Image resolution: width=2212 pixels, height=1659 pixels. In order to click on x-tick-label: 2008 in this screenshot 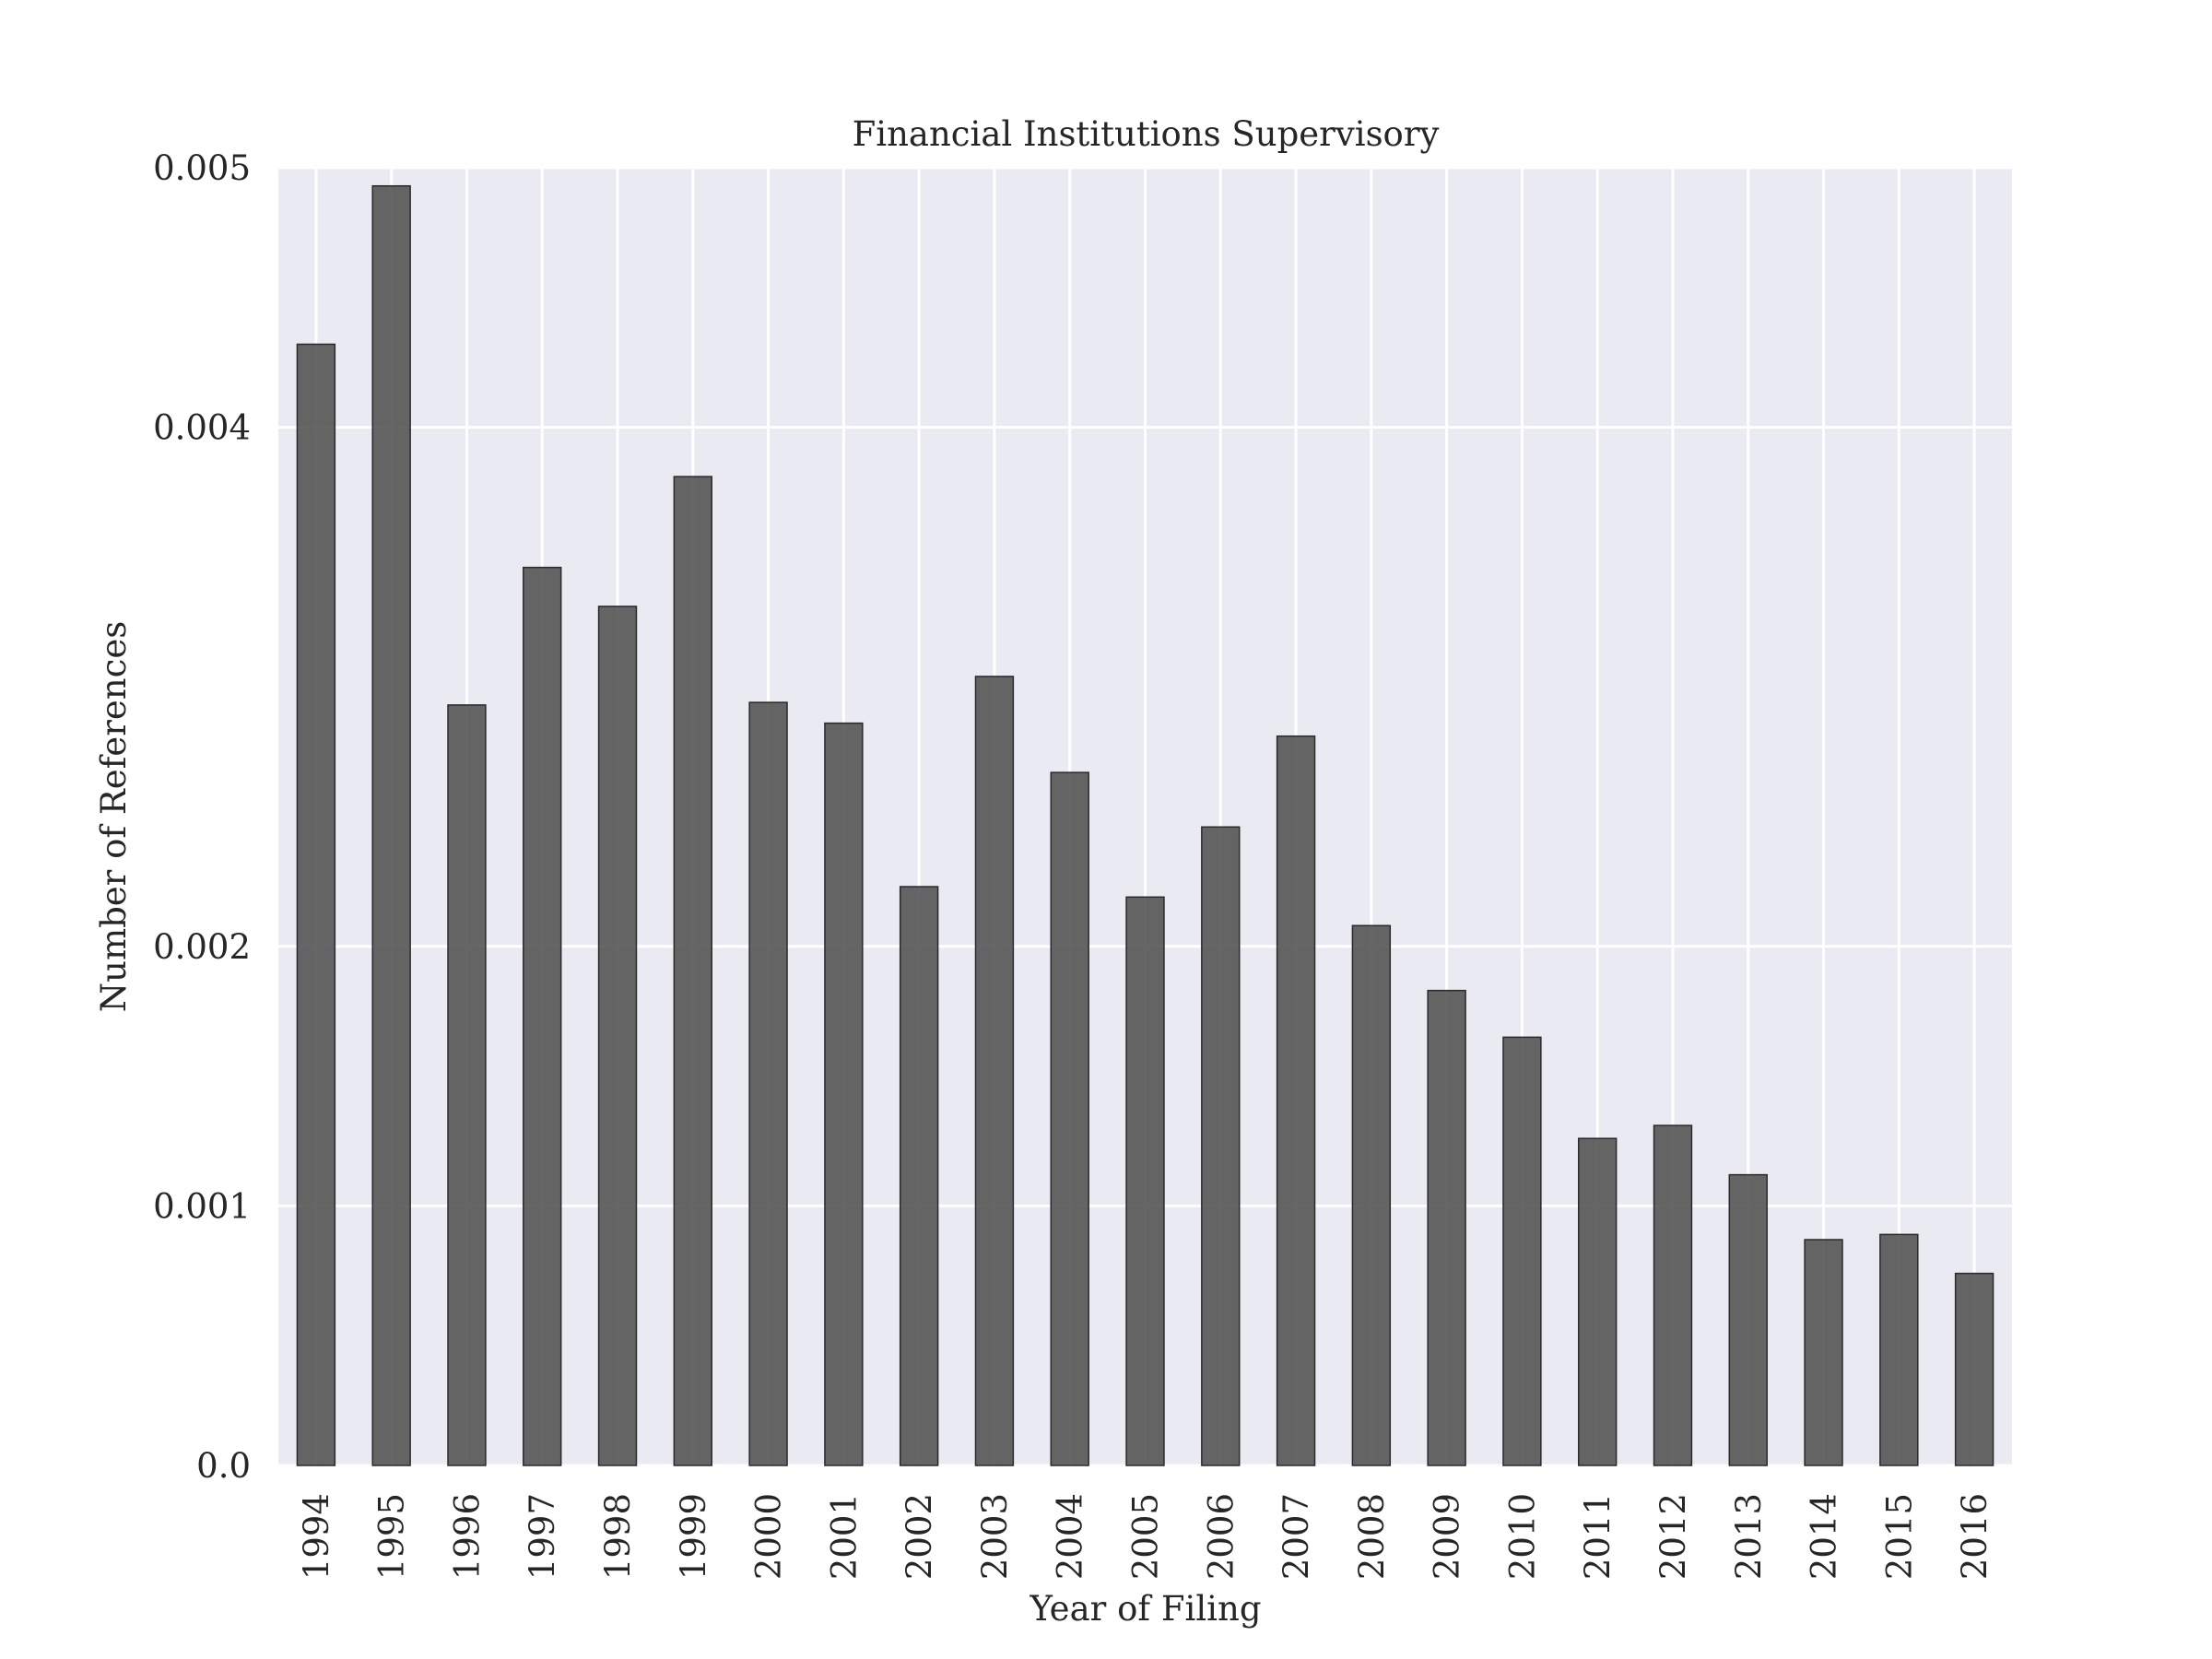, I will do `click(1372, 1536)`.